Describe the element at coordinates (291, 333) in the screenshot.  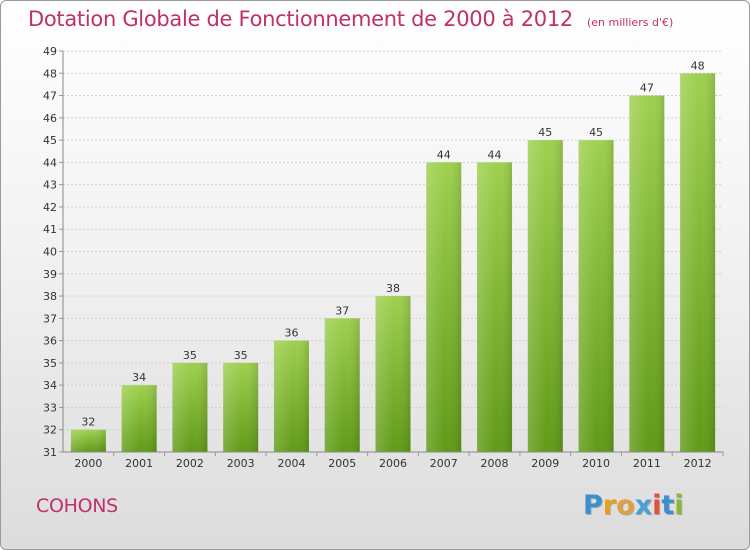
I see `data-label-2004: 36` at that location.